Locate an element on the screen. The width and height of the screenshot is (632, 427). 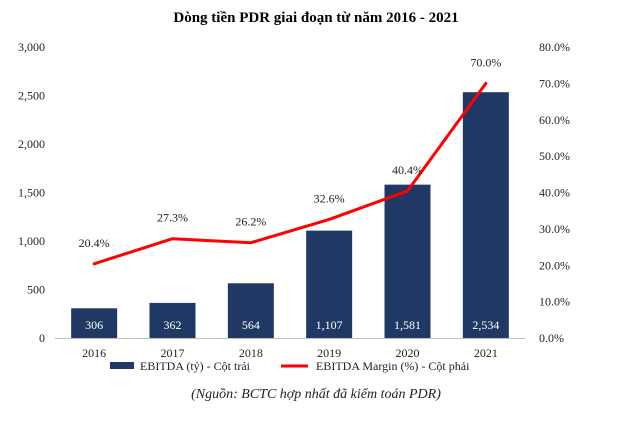
legend-label-ebitda: EBITDA (tỷ) - Cột trái is located at coordinates (195, 366).